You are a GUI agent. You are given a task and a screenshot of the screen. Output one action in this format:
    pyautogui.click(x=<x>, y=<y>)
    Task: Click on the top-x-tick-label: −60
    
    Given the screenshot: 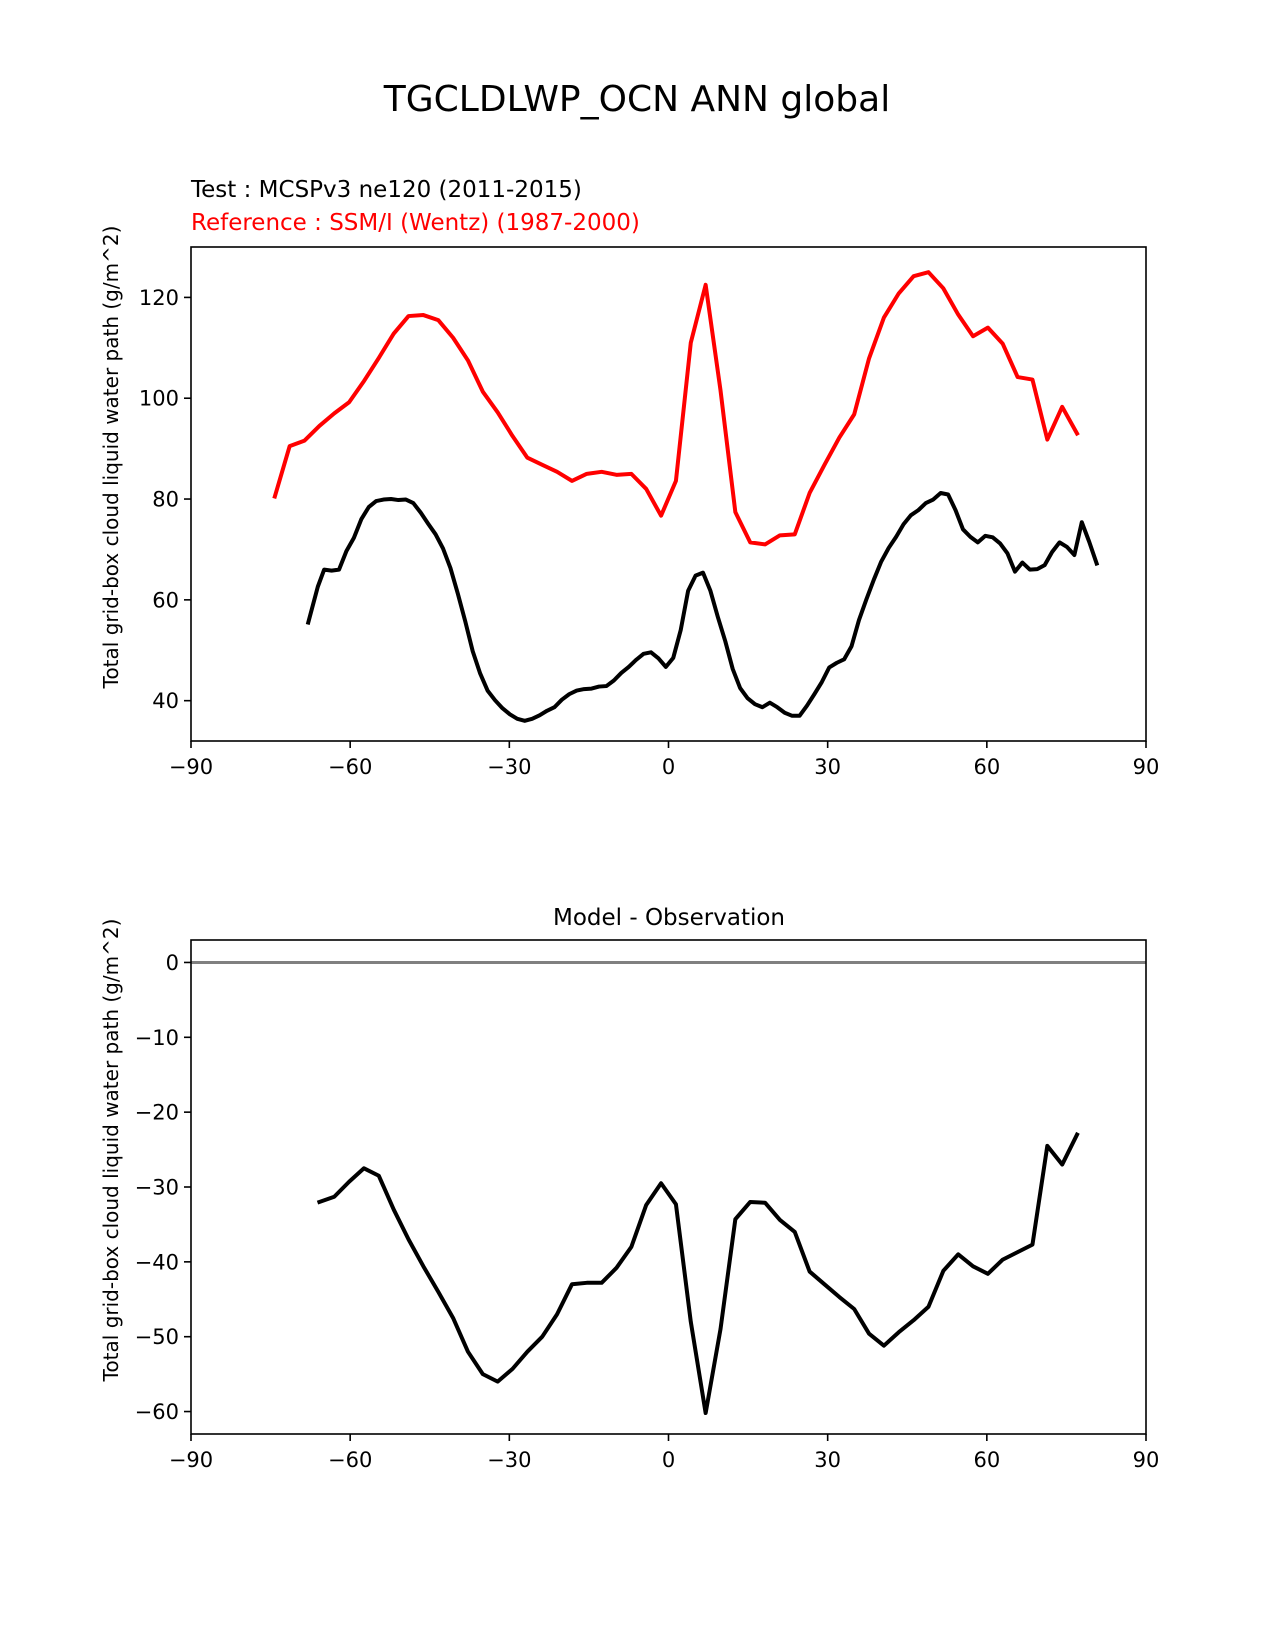 What is the action you would take?
    pyautogui.click(x=350, y=767)
    